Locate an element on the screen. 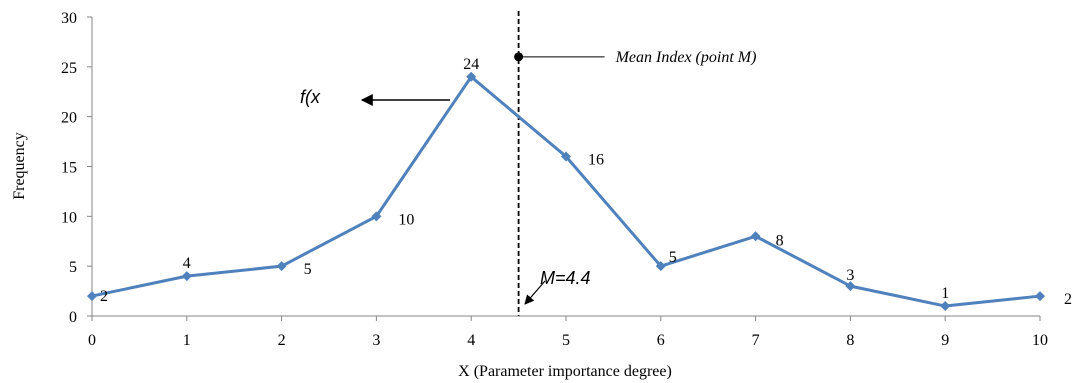 The height and width of the screenshot is (383, 1073). x-tick-label: 2 is located at coordinates (282, 340).